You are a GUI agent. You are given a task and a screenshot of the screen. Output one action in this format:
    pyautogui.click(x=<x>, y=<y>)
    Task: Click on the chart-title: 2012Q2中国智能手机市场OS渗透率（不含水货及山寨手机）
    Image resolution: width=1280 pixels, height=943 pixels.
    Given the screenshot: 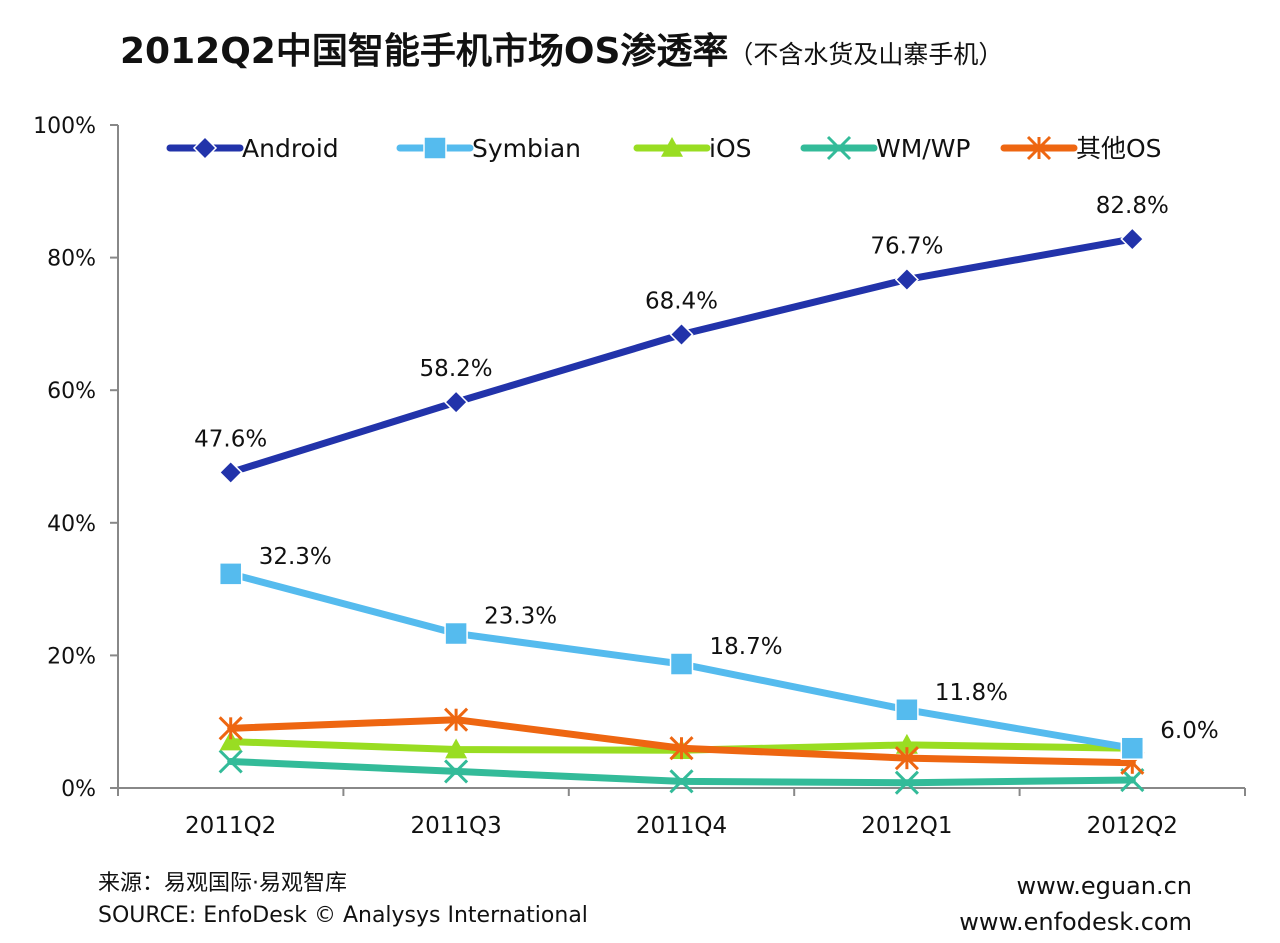 What is the action you would take?
    pyautogui.click(x=650, y=48)
    